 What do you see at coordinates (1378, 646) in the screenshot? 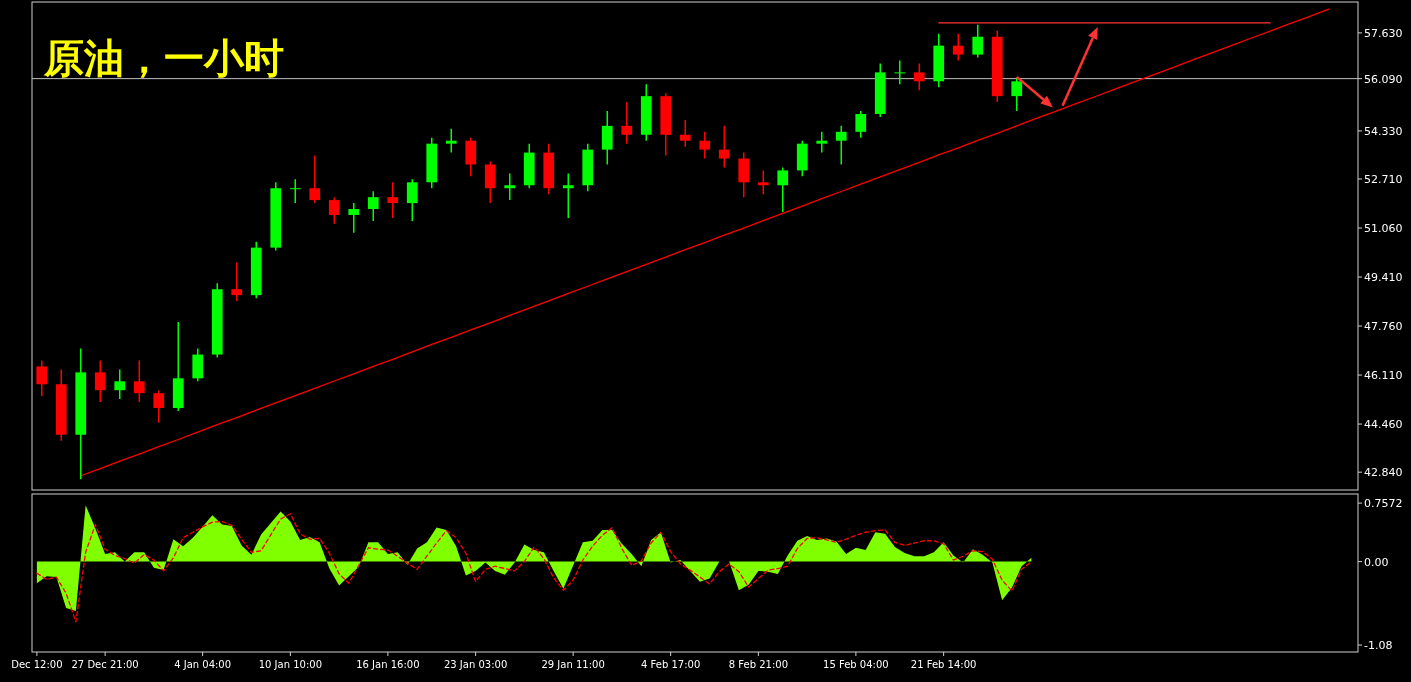
I see `y-tick-label: -1.08` at bounding box center [1378, 646].